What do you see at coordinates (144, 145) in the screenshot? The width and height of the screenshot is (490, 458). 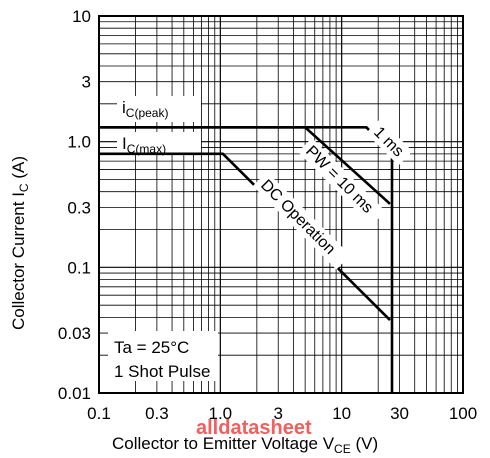 I see `ic-max-label: IC(max)` at bounding box center [144, 145].